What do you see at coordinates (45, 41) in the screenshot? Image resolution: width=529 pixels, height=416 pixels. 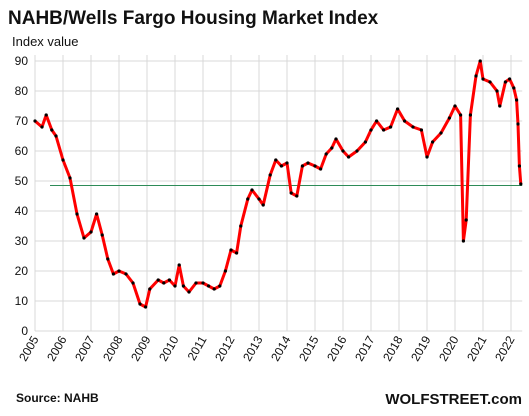 I see `y-axis-label: Index value` at bounding box center [45, 41].